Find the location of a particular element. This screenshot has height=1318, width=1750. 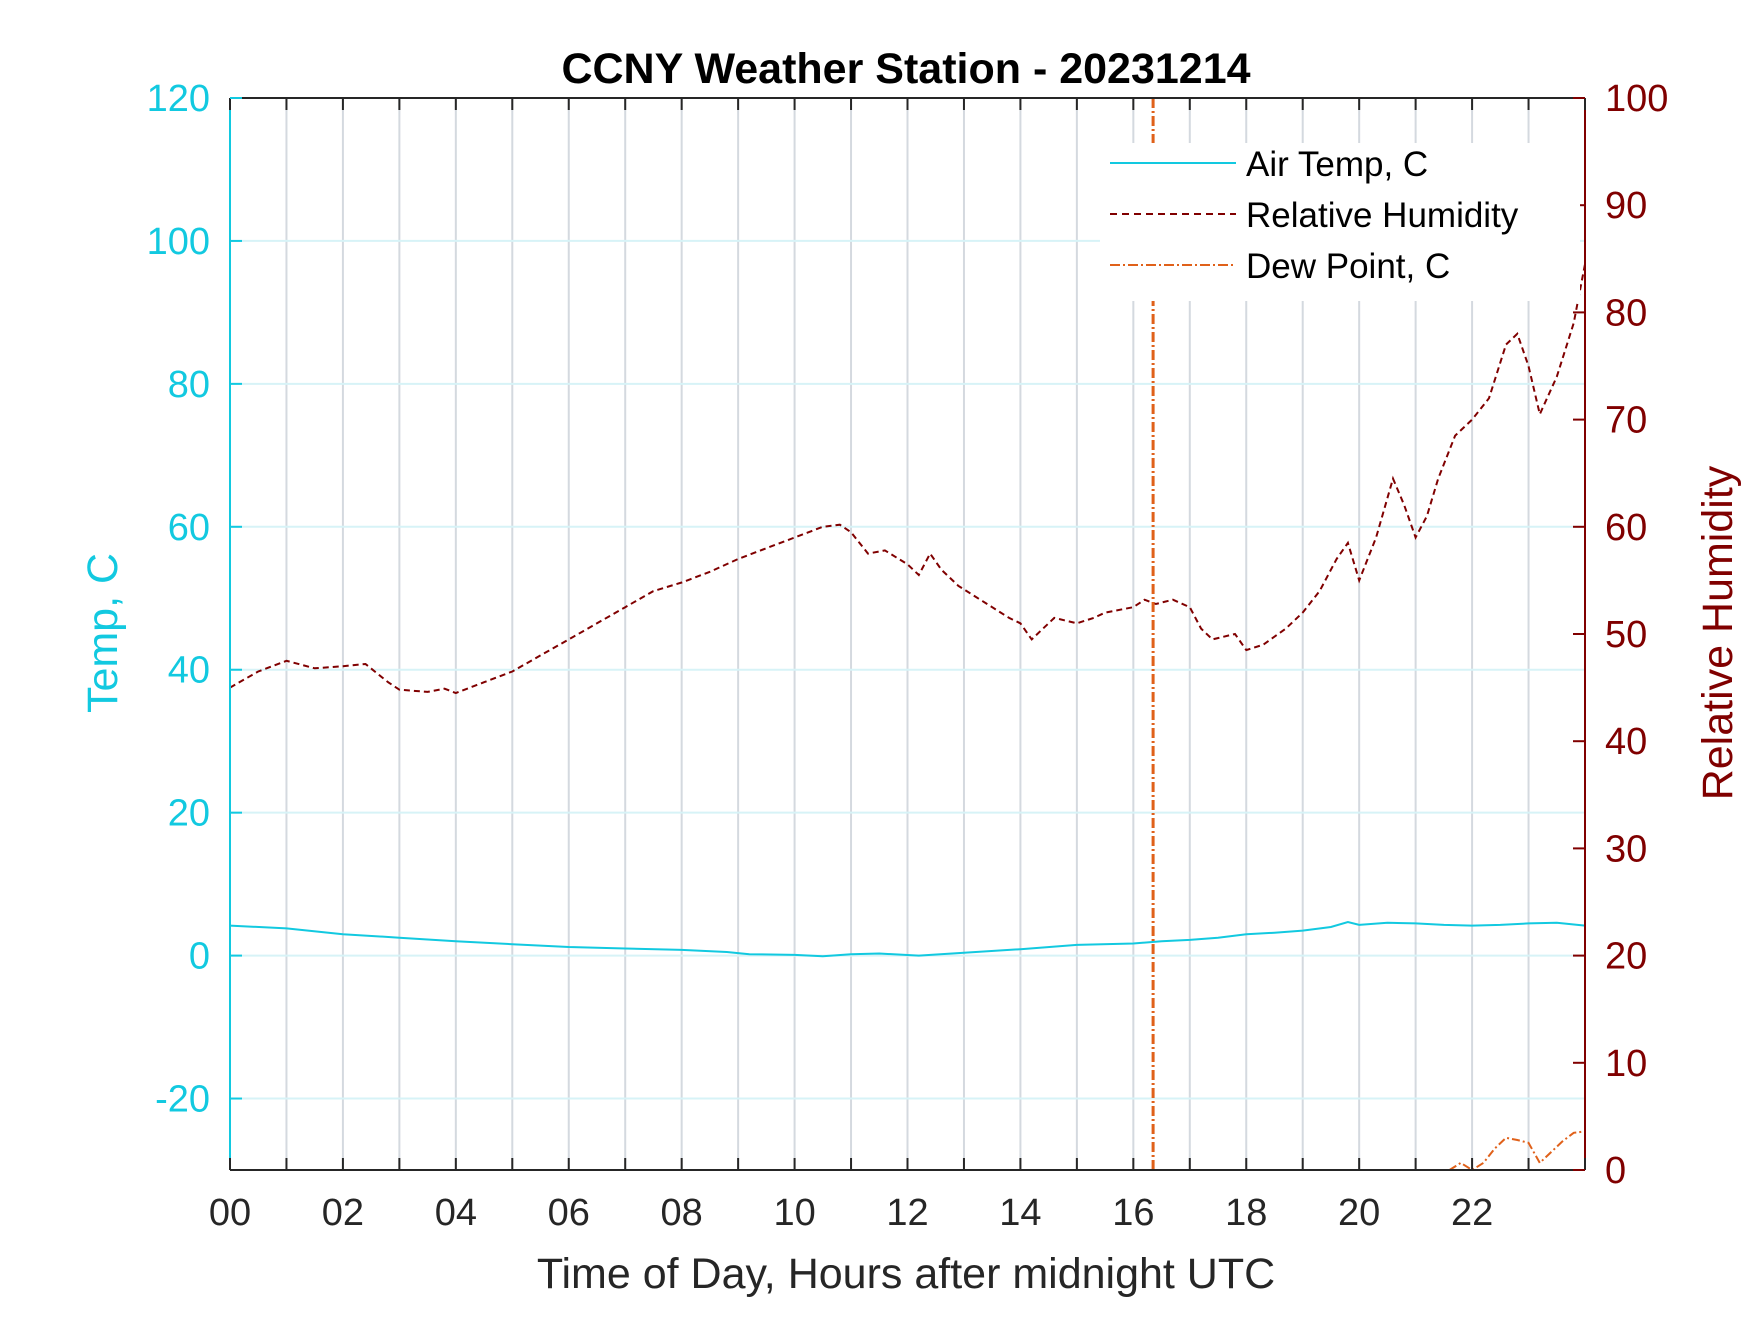

x-tick-label: 16 is located at coordinates (1133, 1213).